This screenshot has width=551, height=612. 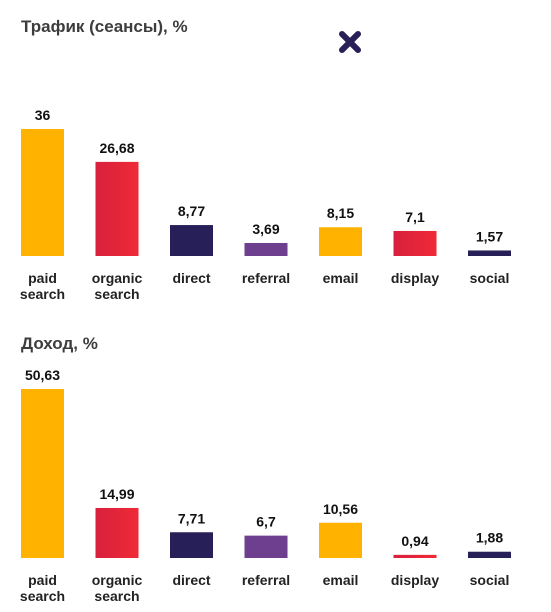 I want to click on category-label-revenue-paid-search: paid search, so click(x=42, y=588).